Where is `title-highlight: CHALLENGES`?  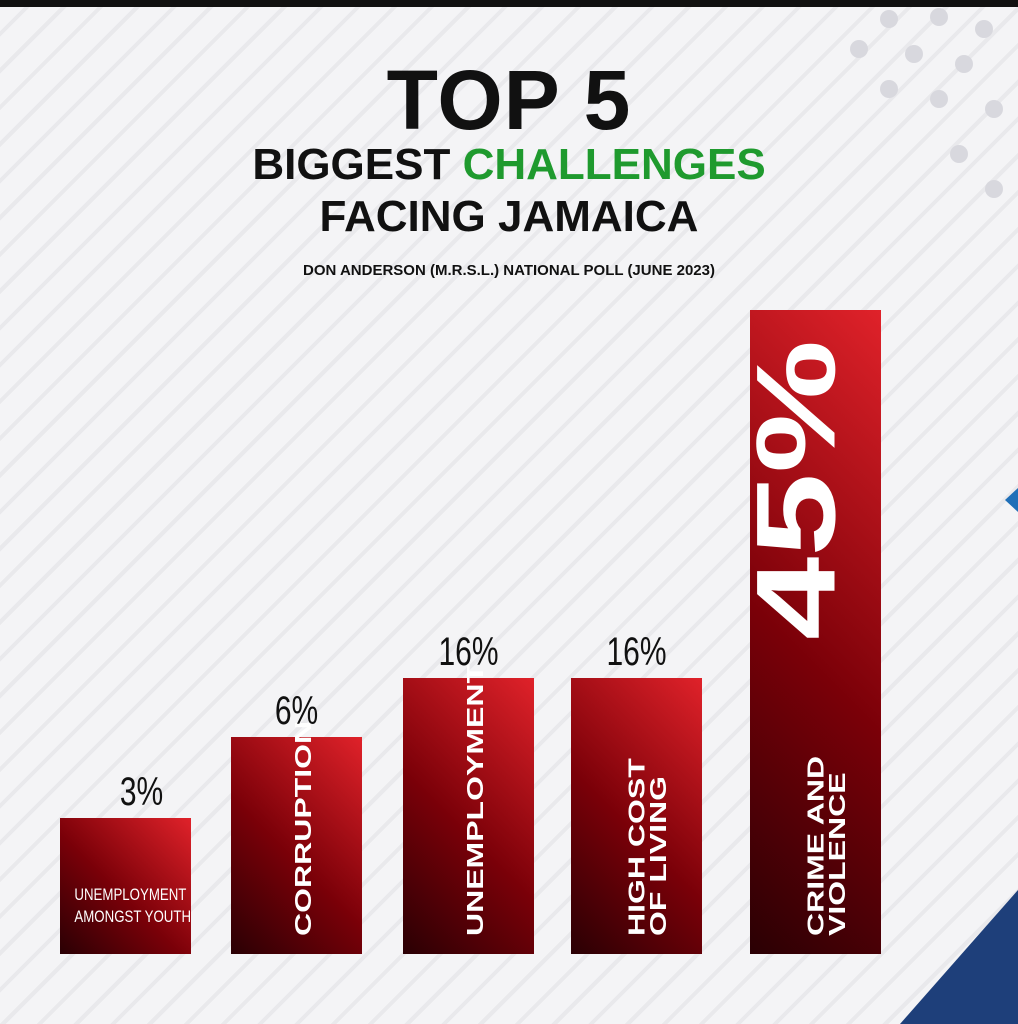
title-highlight: CHALLENGES is located at coordinates (614, 164).